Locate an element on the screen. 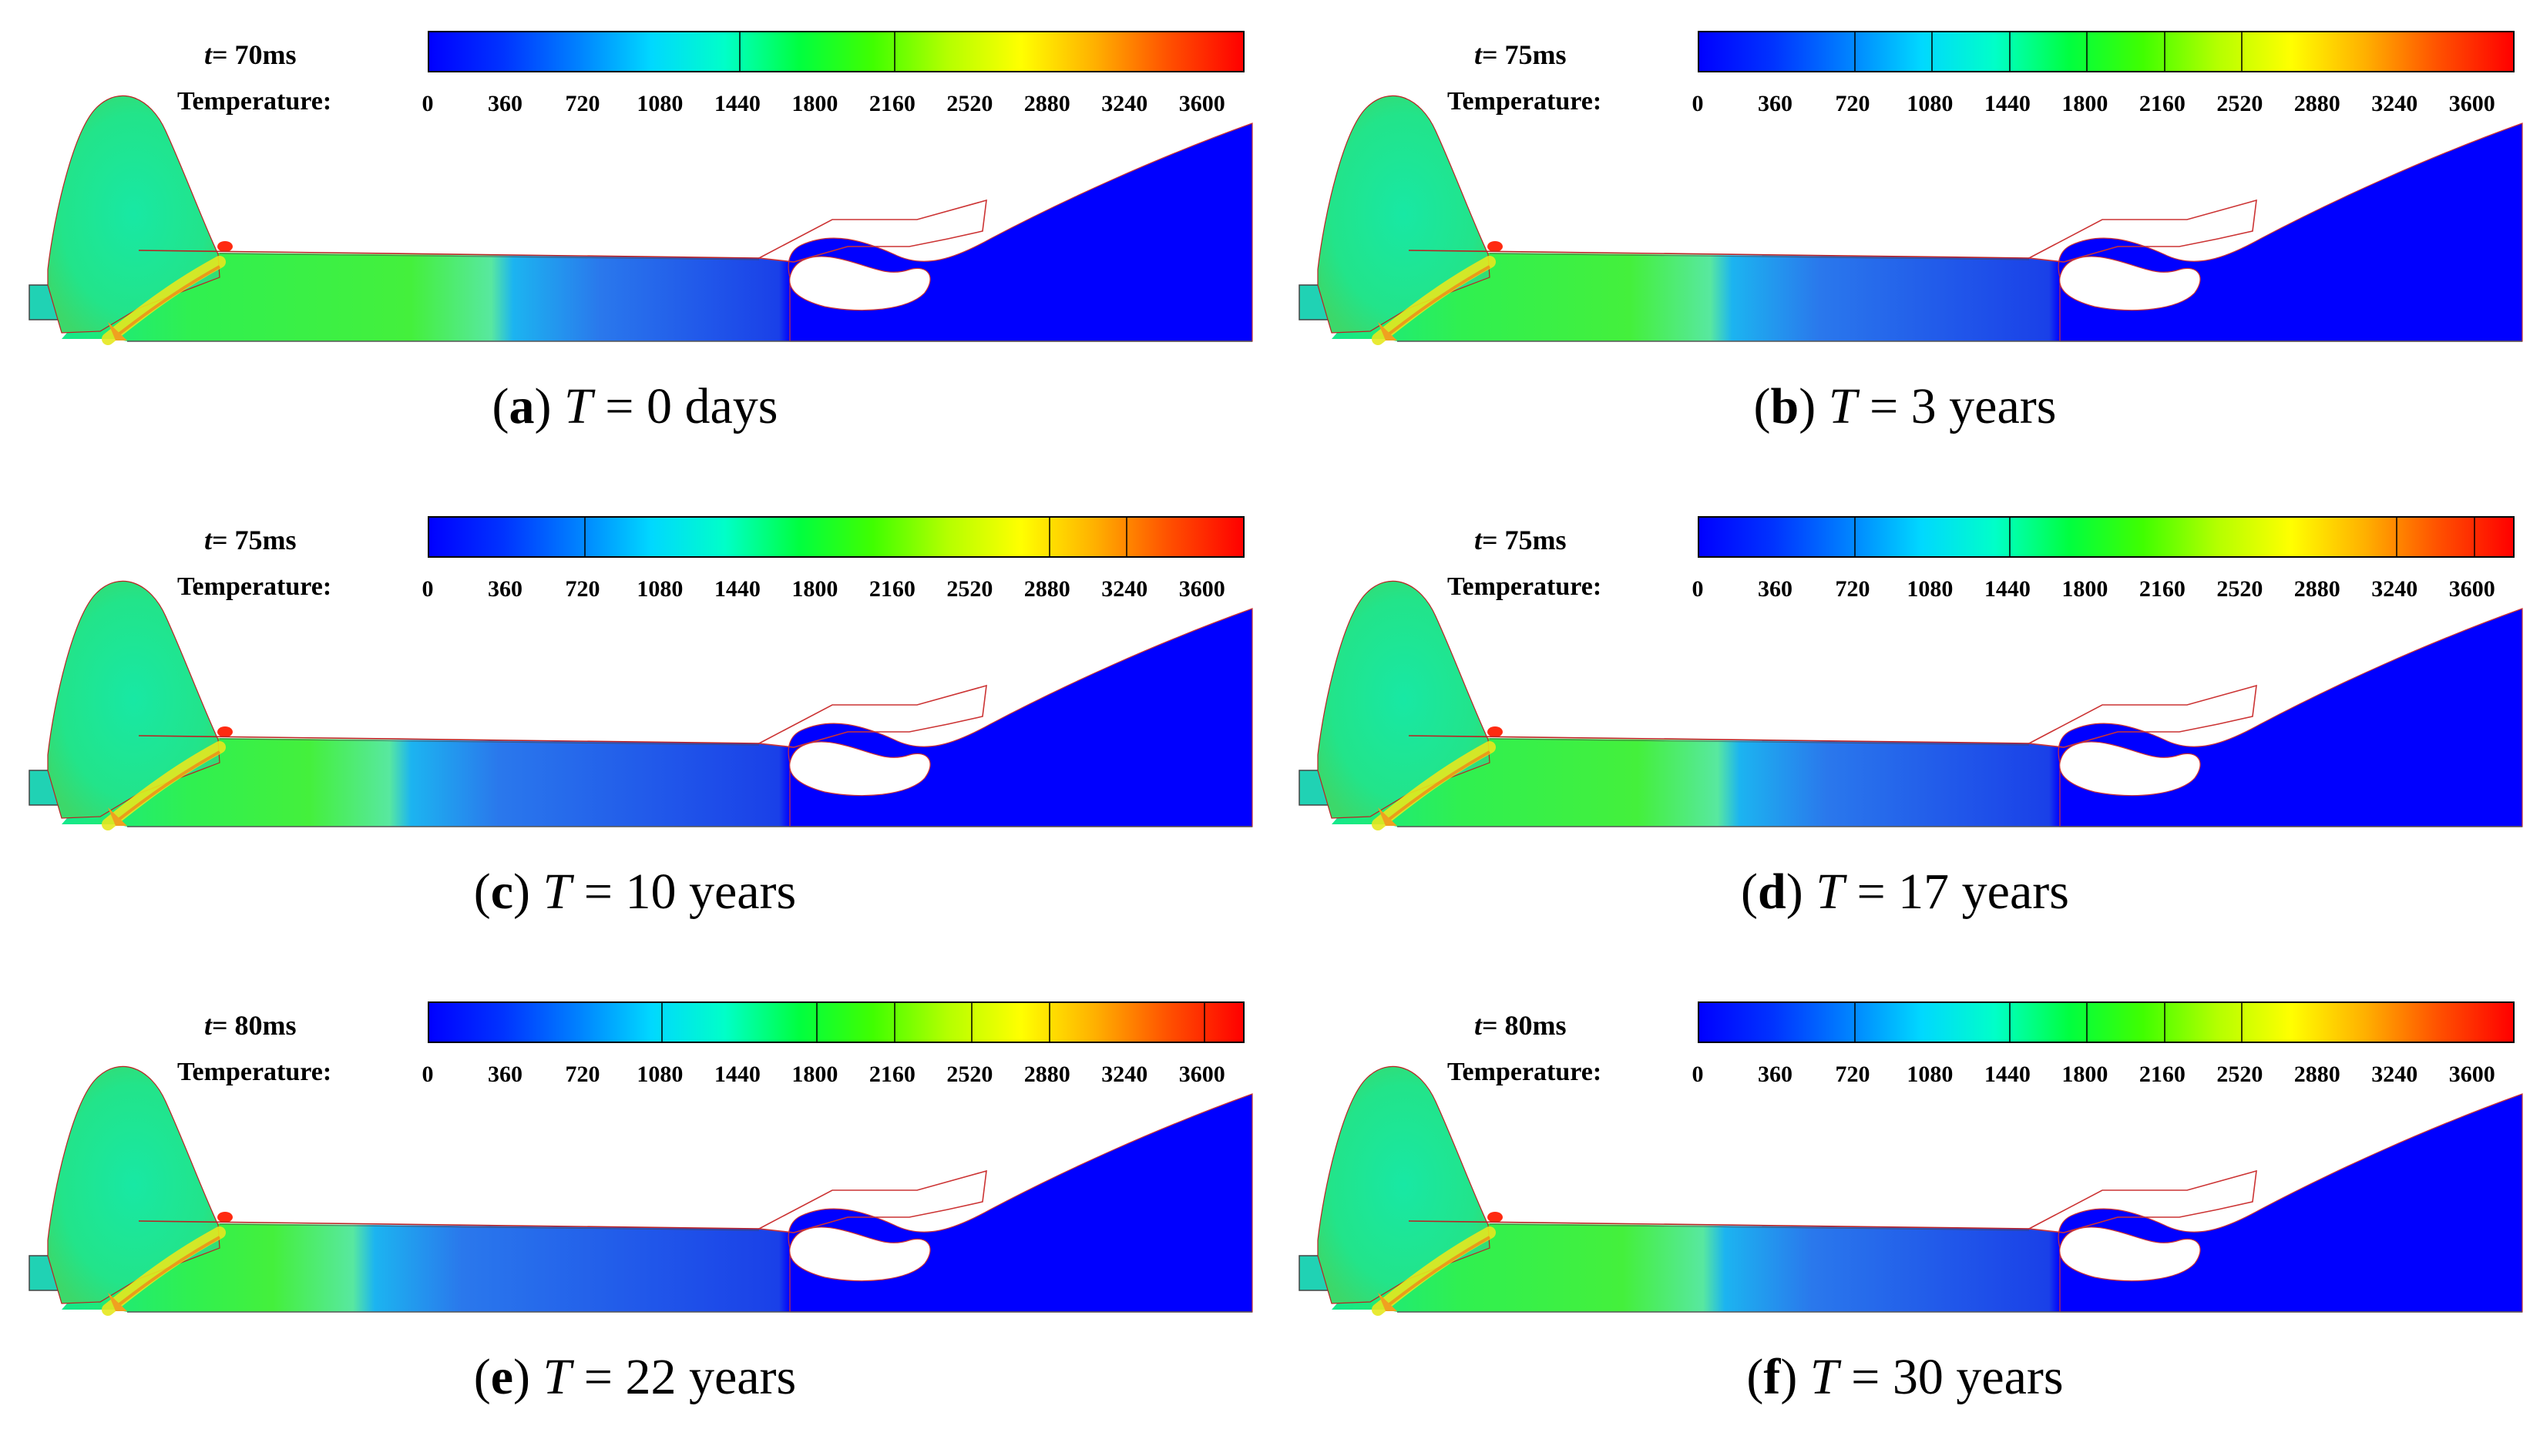  caption-value: = 3 years is located at coordinates (1957, 406).